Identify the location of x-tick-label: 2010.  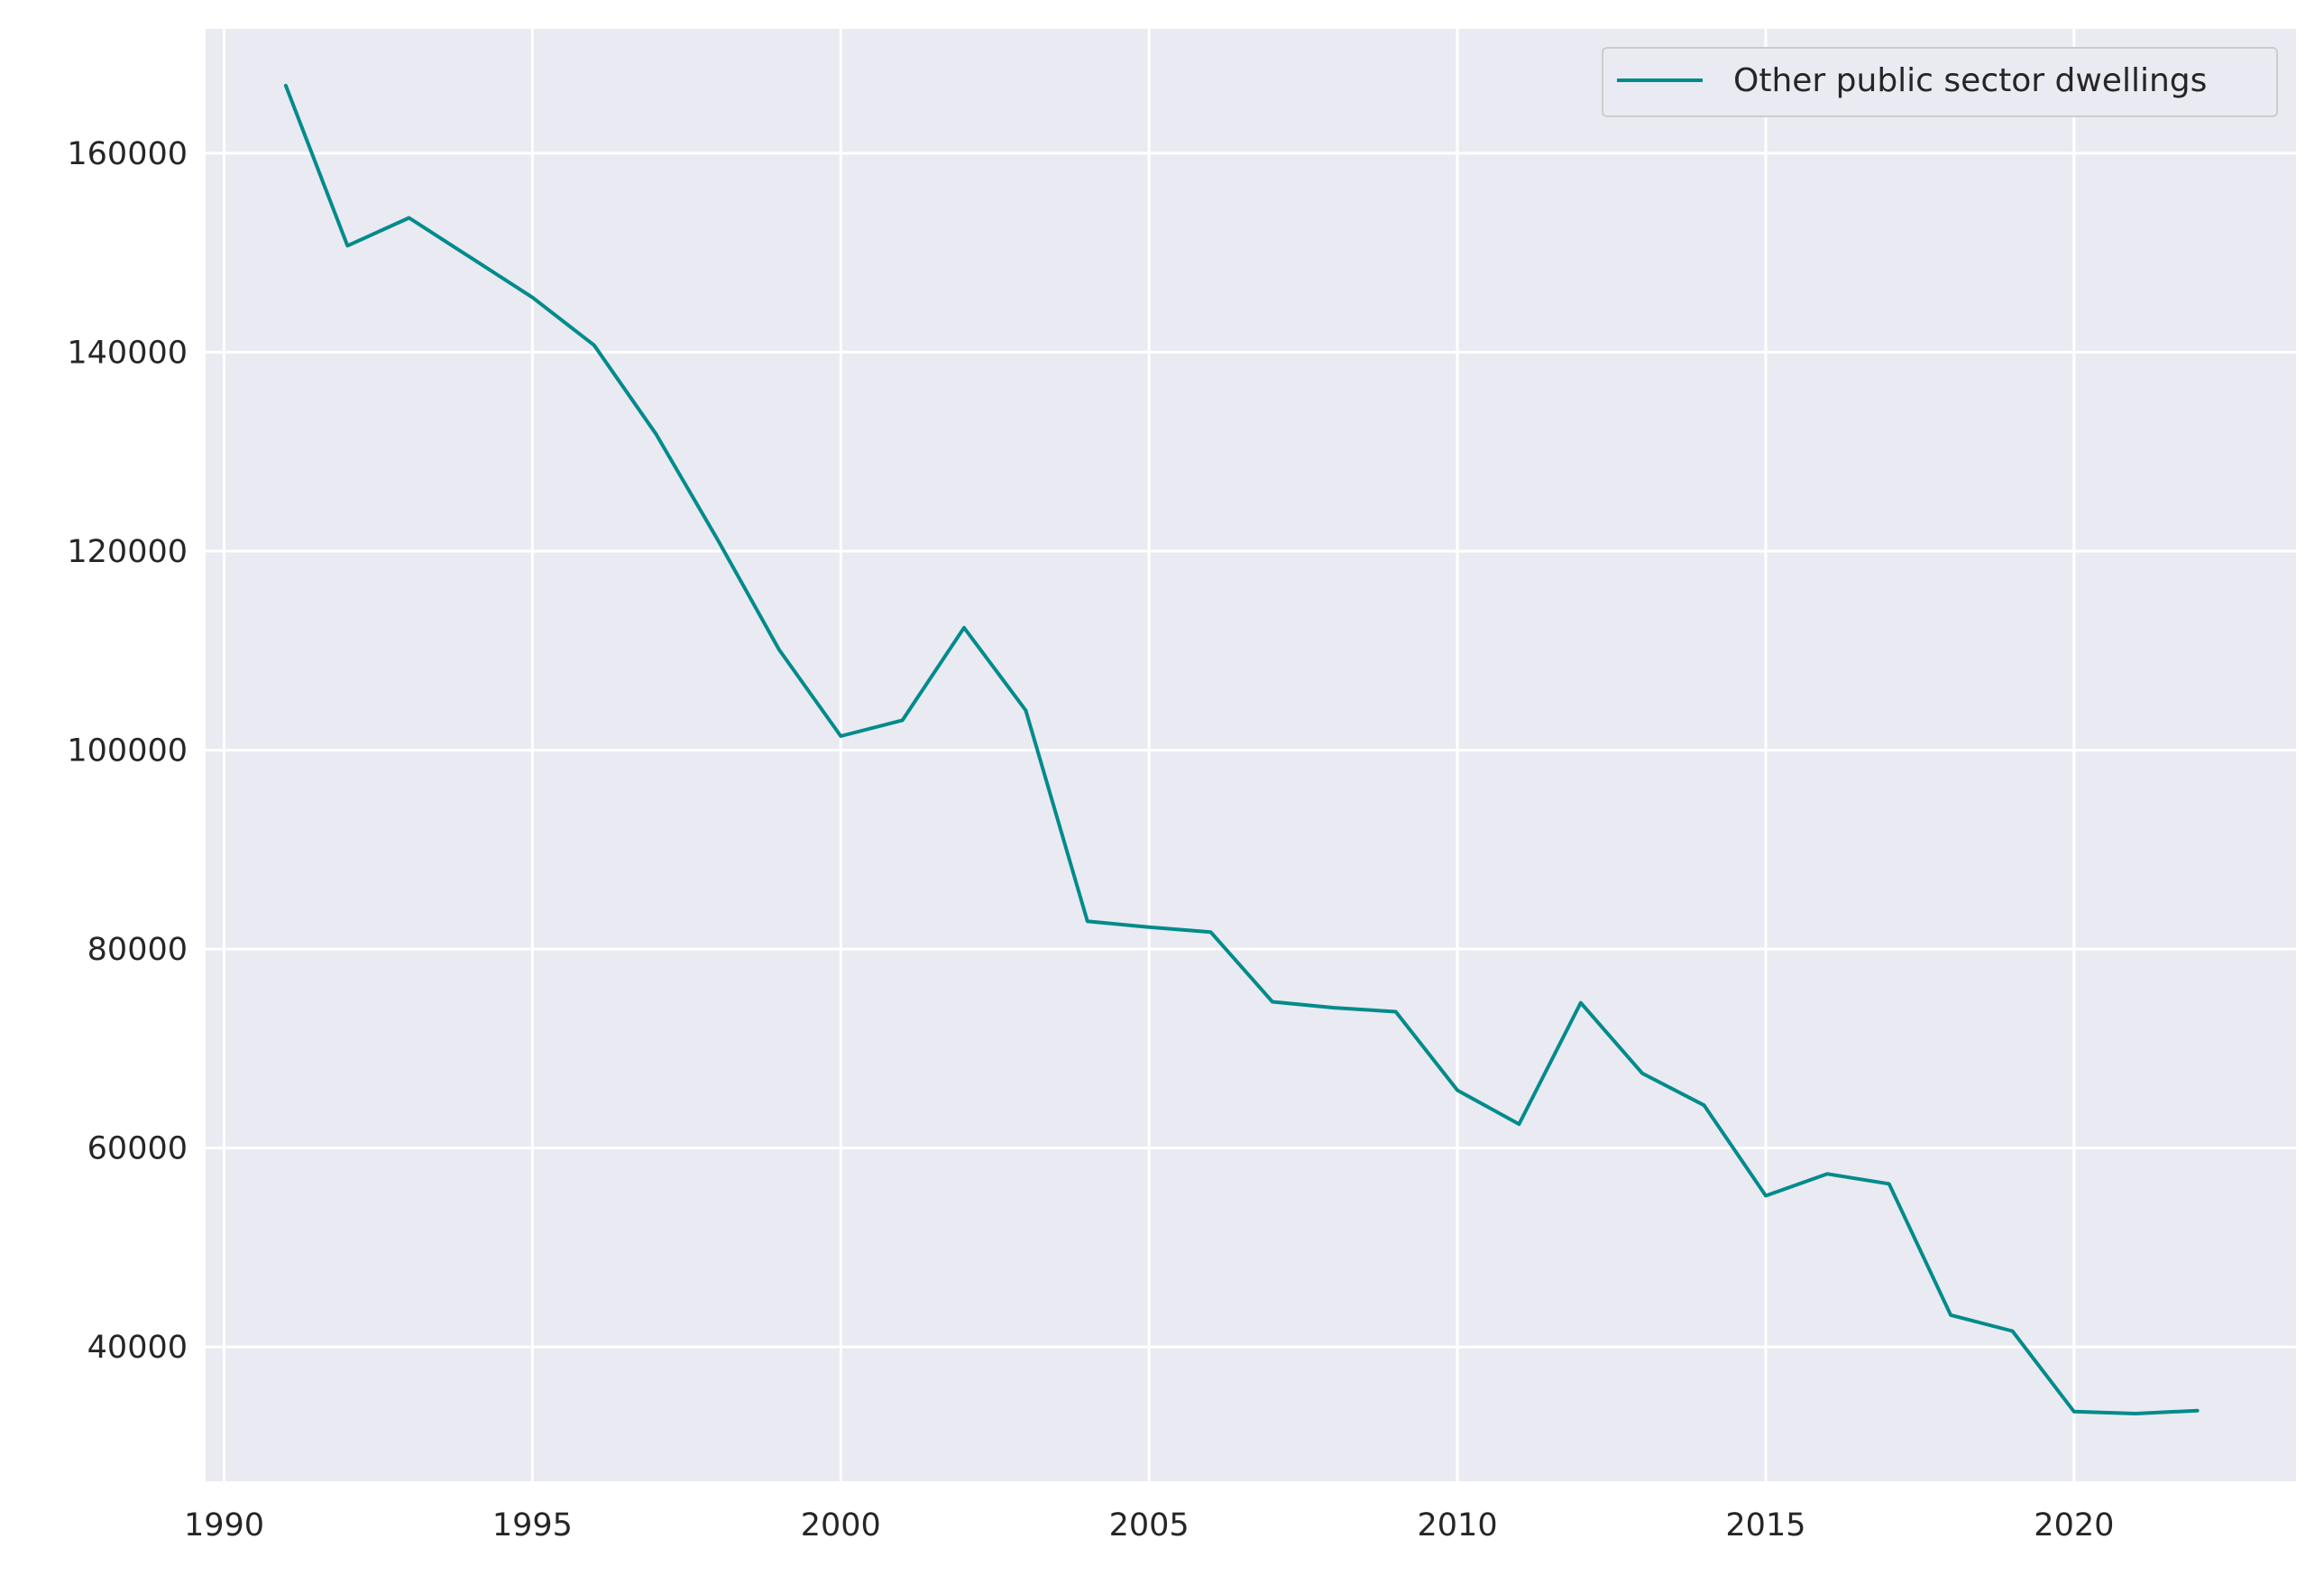
(1458, 1525).